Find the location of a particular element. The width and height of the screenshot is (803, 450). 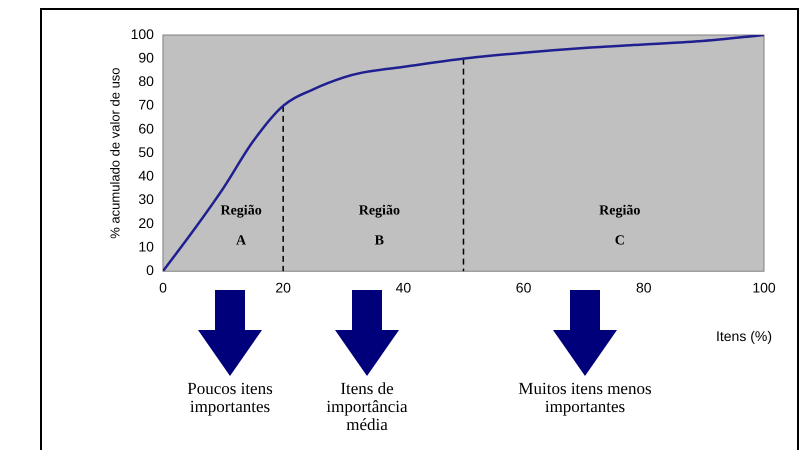

annotation: Região A is located at coordinates (241, 225).